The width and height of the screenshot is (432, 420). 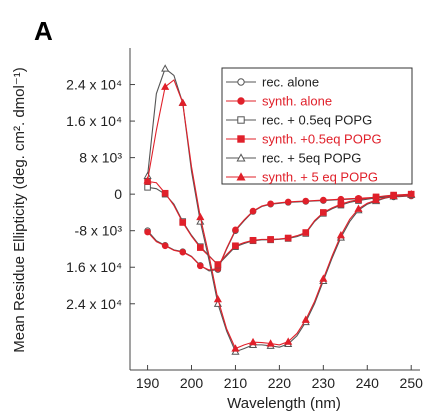 What do you see at coordinates (290, 82) in the screenshot?
I see `legend-label: rec. alone` at bounding box center [290, 82].